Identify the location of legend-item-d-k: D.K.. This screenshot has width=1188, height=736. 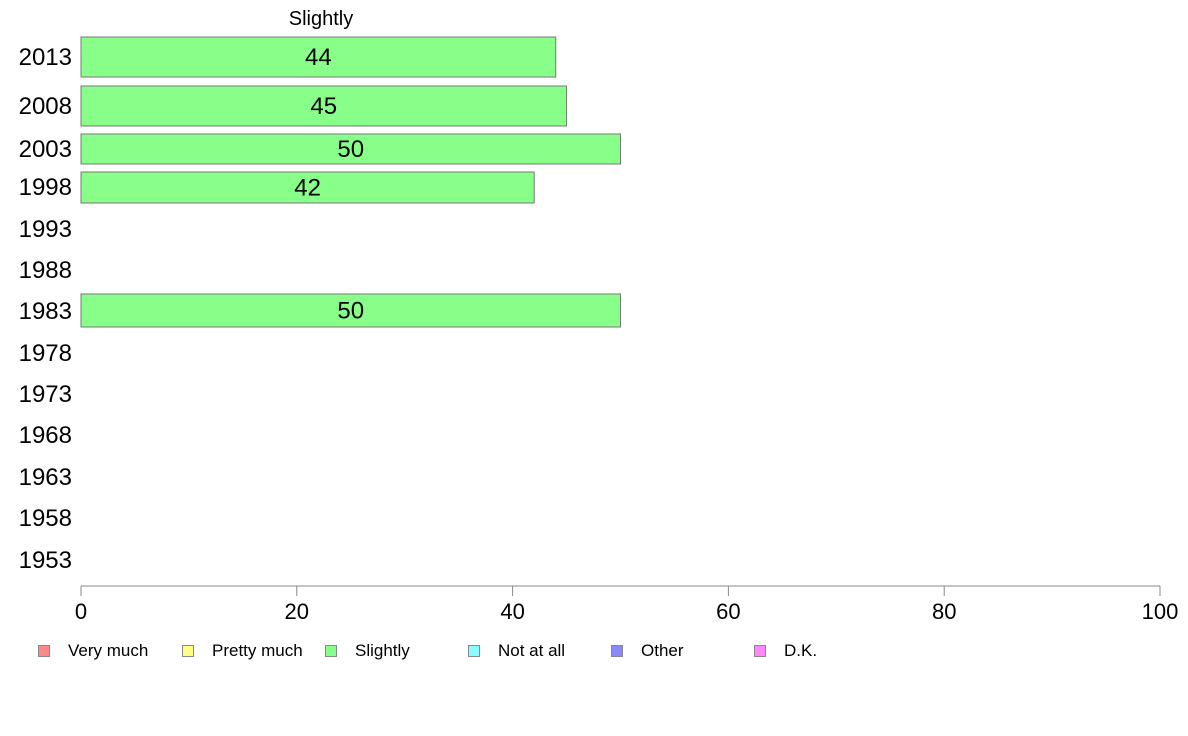
(785, 651).